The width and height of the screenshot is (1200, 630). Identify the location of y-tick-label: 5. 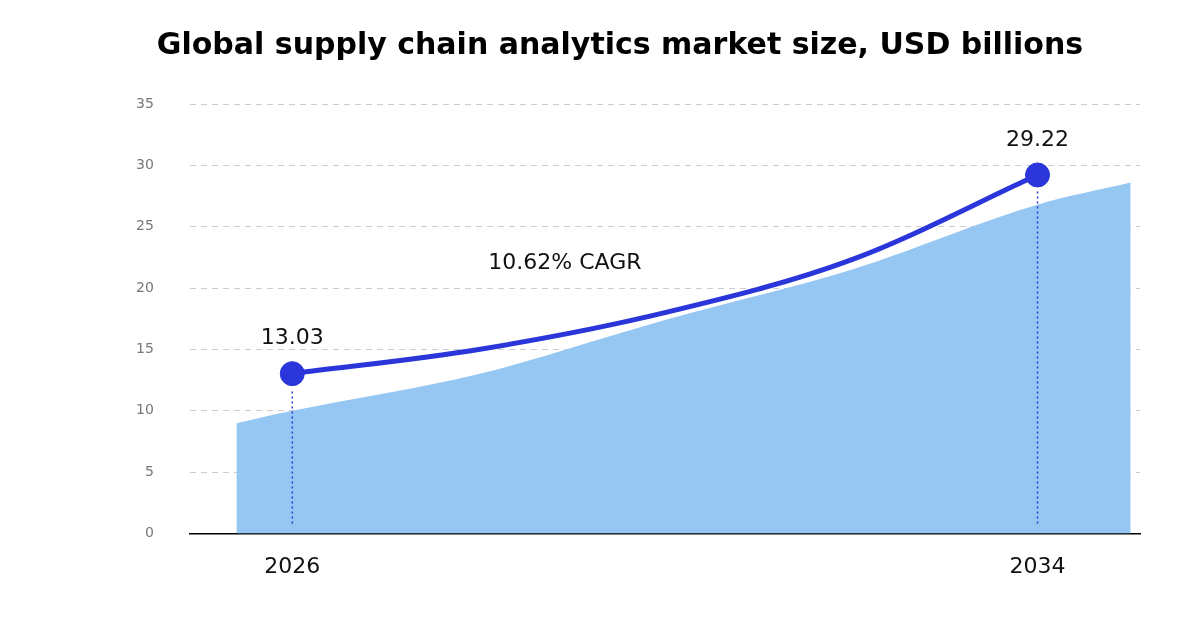
(149, 470).